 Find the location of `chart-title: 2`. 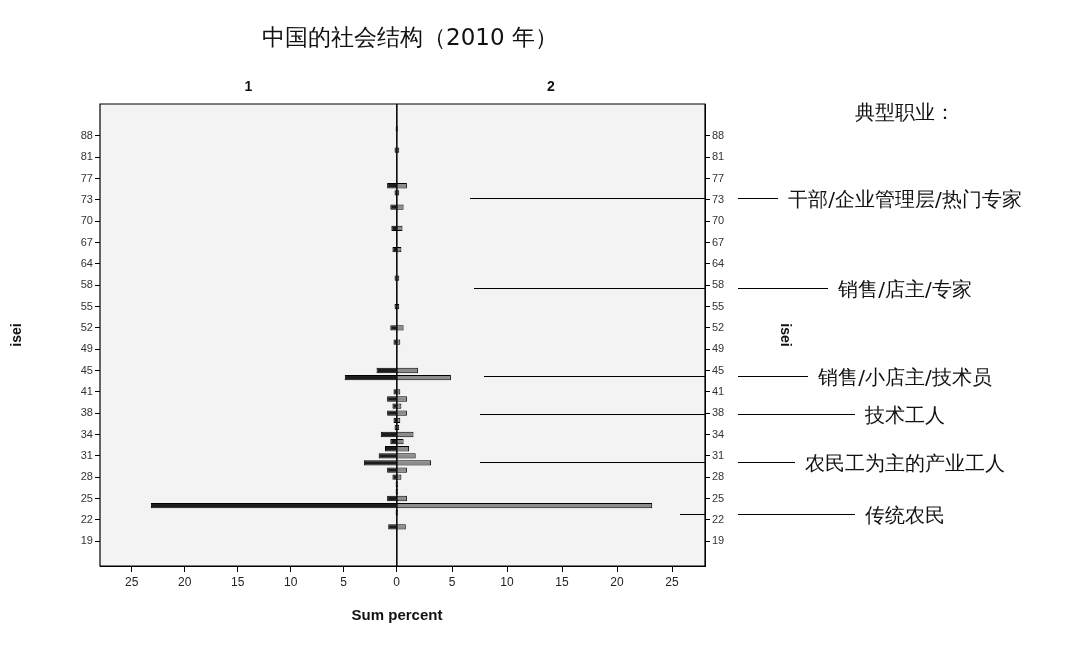

chart-title: 2 is located at coordinates (551, 85).